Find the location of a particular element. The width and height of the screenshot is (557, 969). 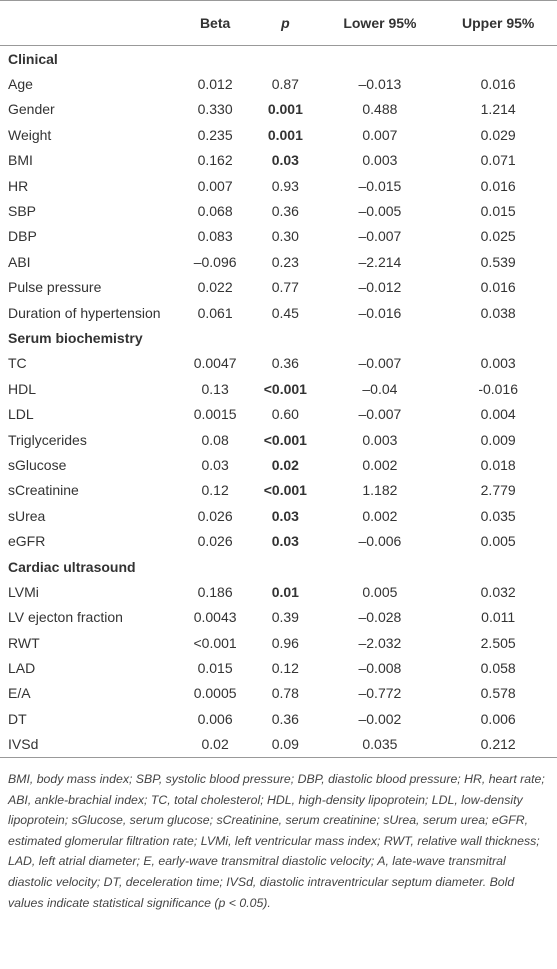

row-label: DBP is located at coordinates (22, 236).